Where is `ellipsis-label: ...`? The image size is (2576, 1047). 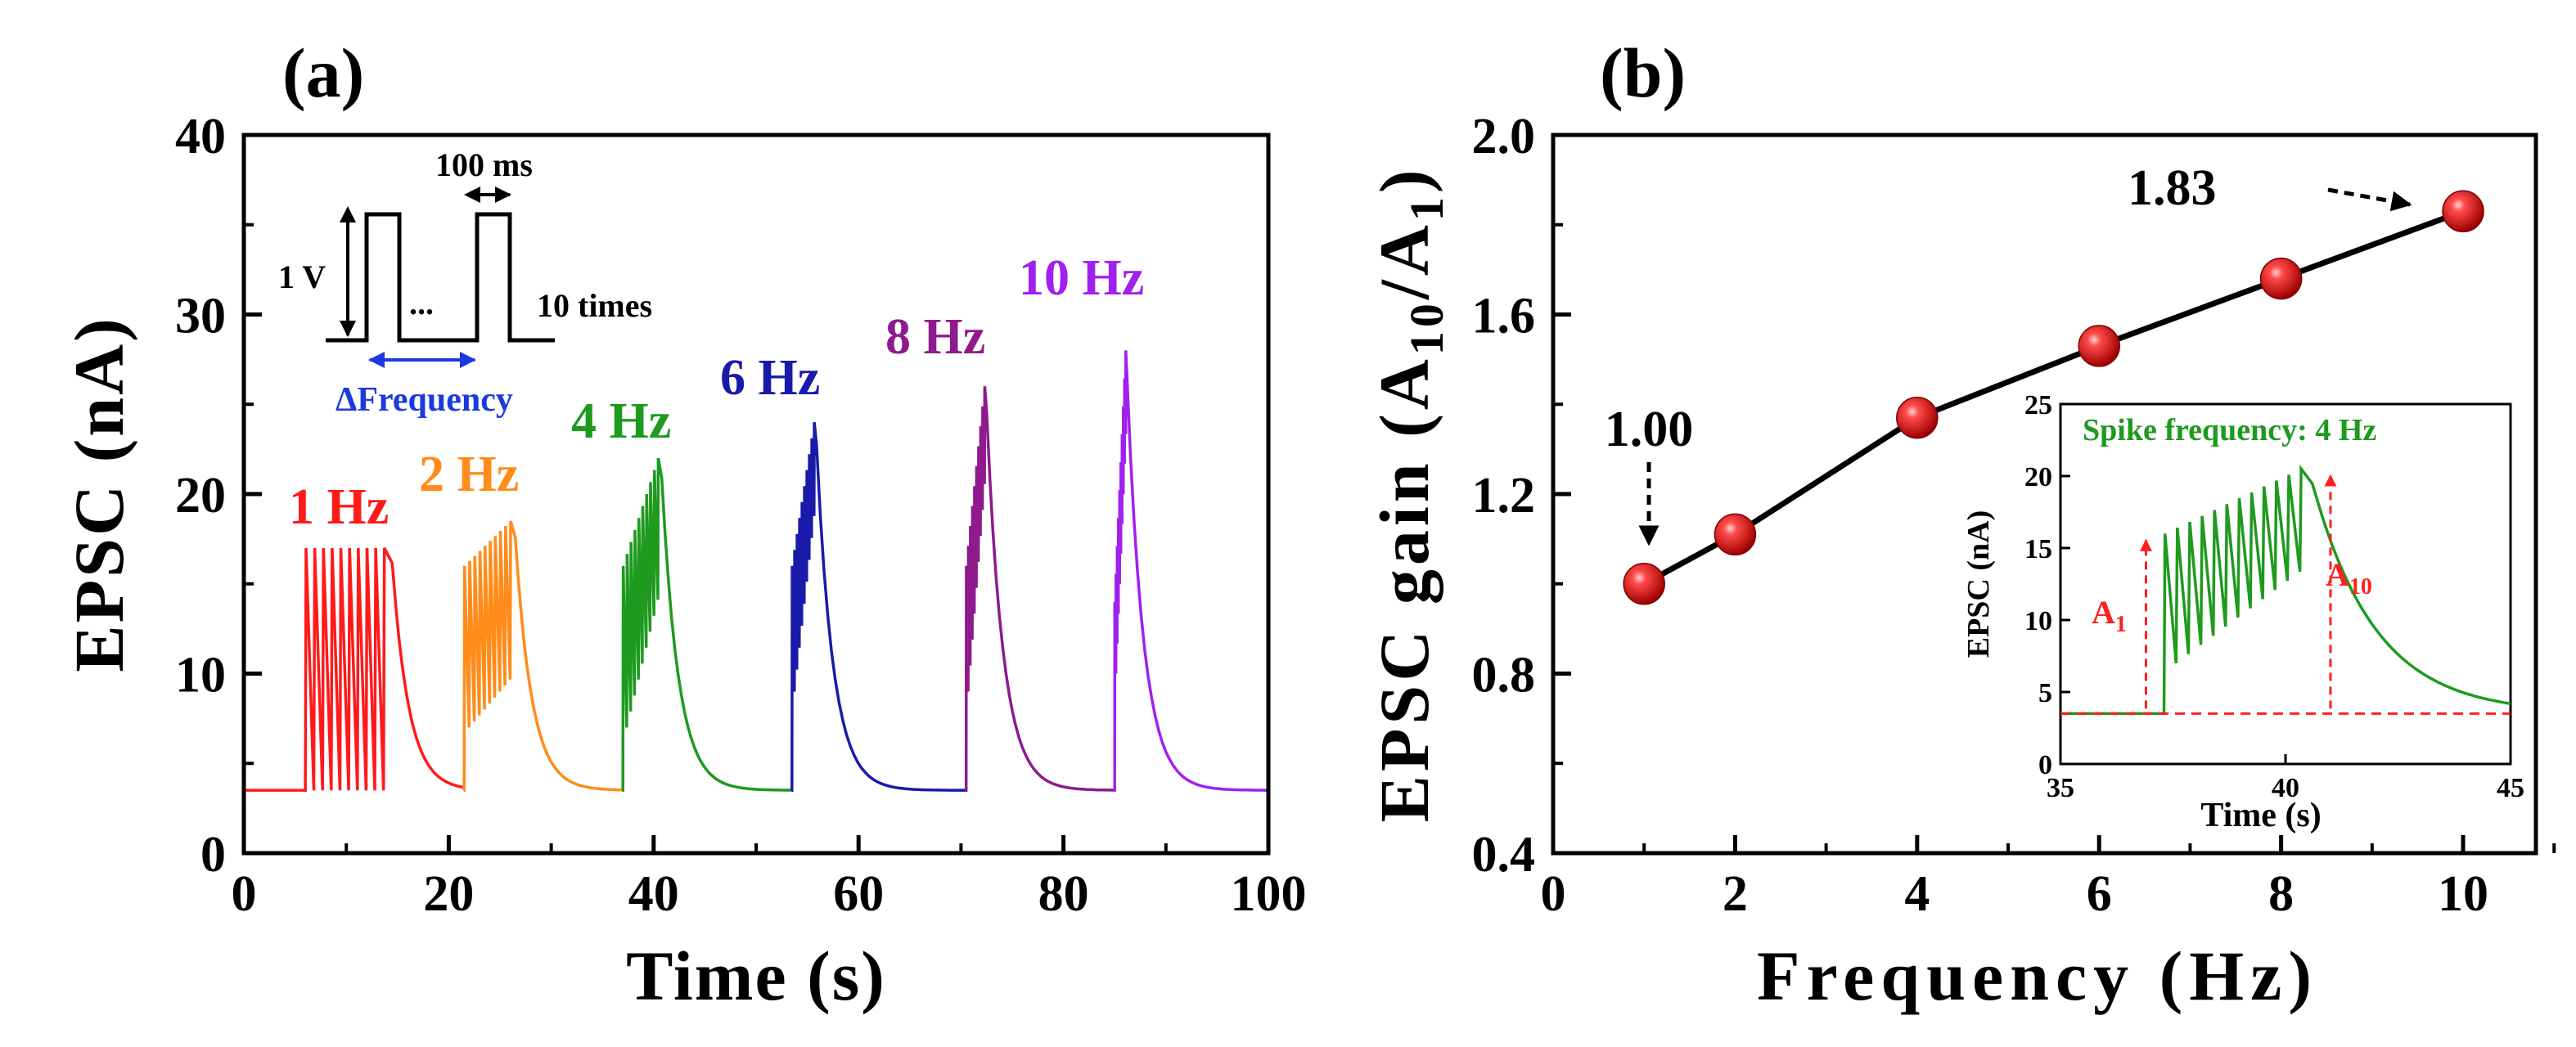
ellipsis-label: ... is located at coordinates (421, 303).